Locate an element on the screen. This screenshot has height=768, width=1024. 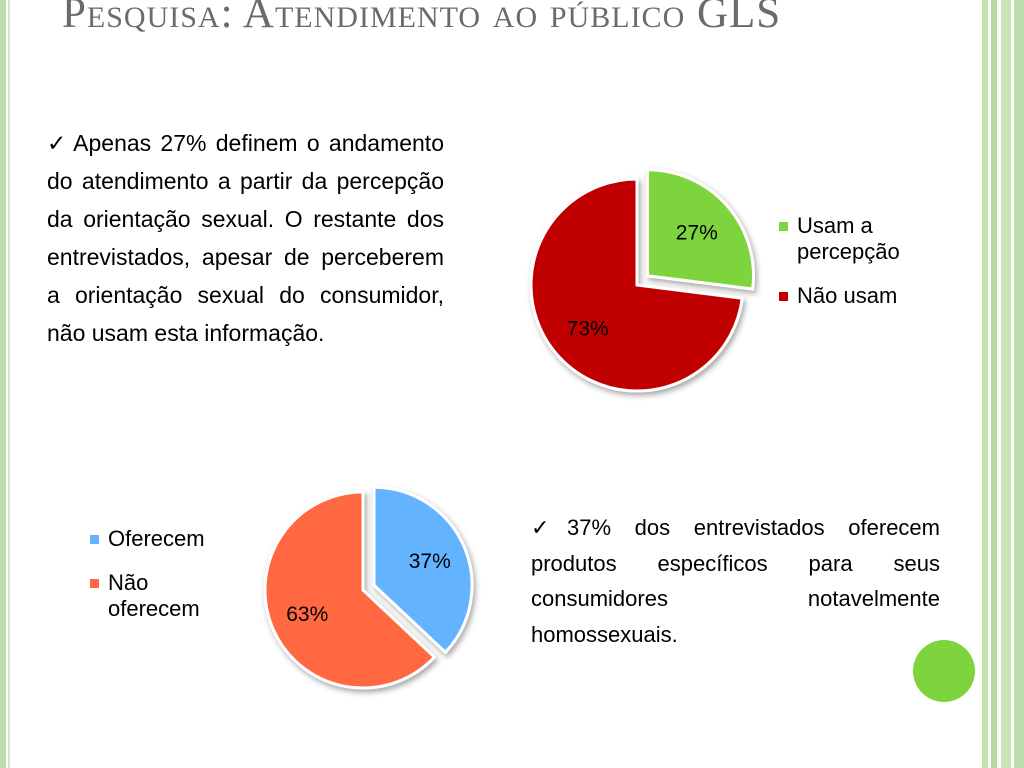
legend-item: Não oferecem is located at coordinates (160, 596).